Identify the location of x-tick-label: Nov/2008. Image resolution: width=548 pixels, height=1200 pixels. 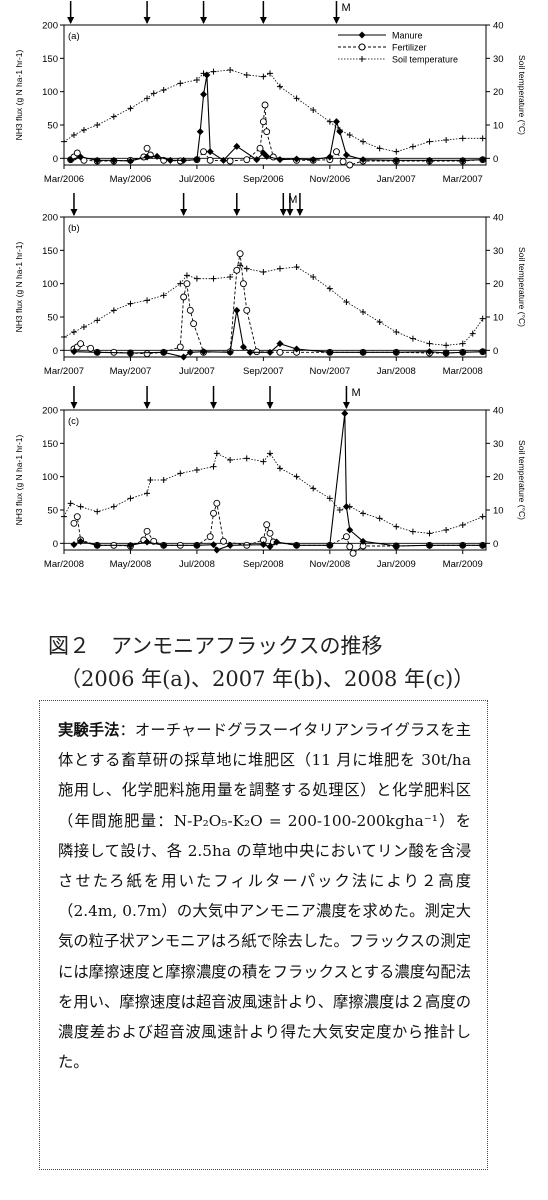
(329, 564).